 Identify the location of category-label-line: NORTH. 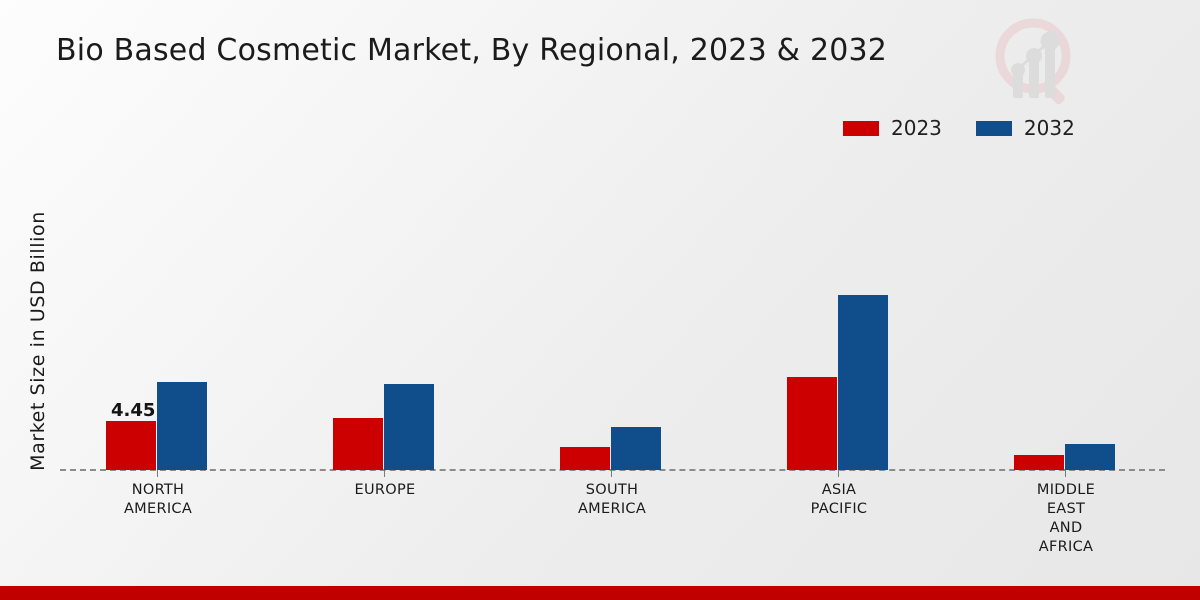
(158, 490).